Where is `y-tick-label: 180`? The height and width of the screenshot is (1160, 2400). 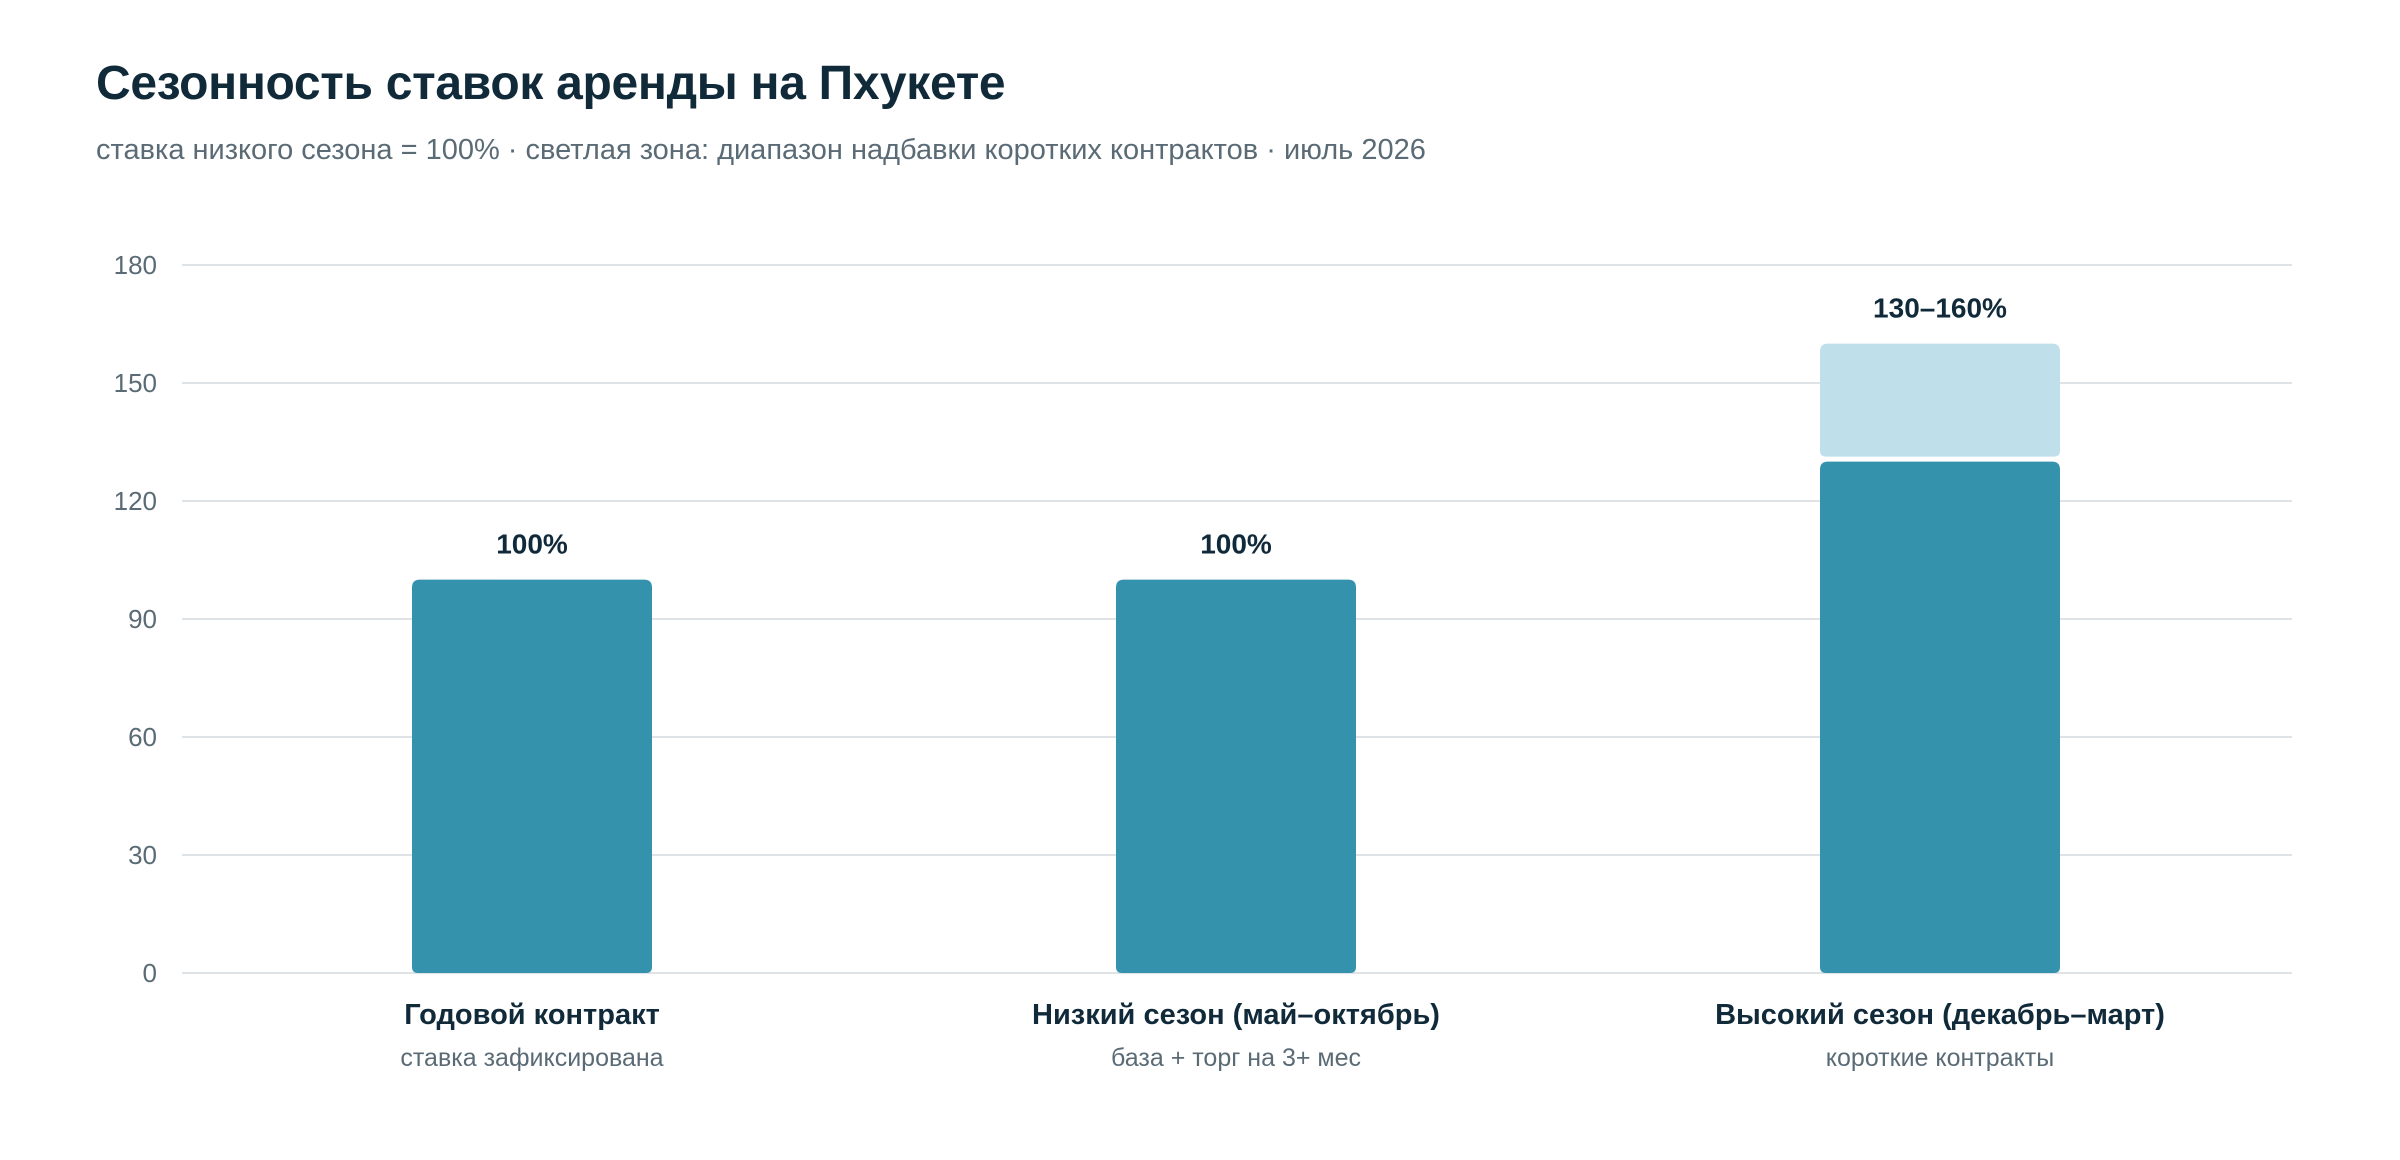
y-tick-label: 180 is located at coordinates (135, 265).